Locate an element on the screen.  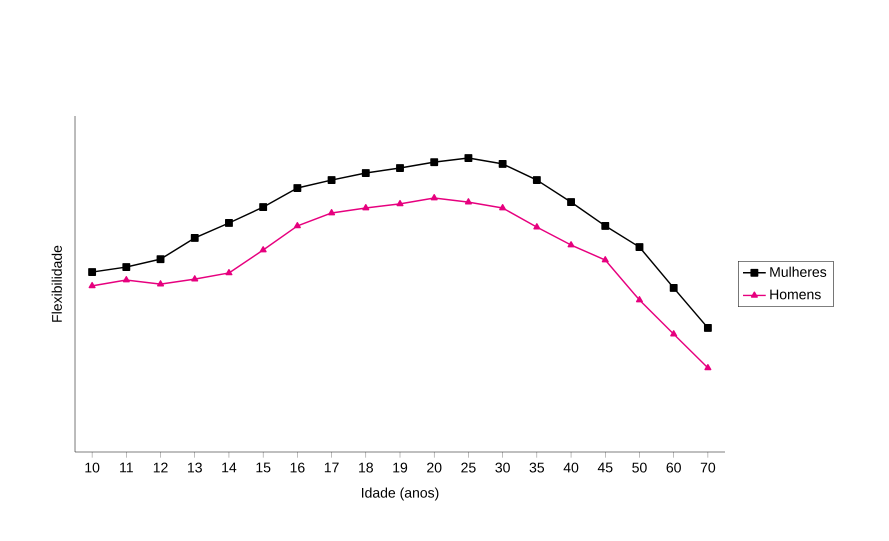
x-tick-label: 14 is located at coordinates (229, 467).